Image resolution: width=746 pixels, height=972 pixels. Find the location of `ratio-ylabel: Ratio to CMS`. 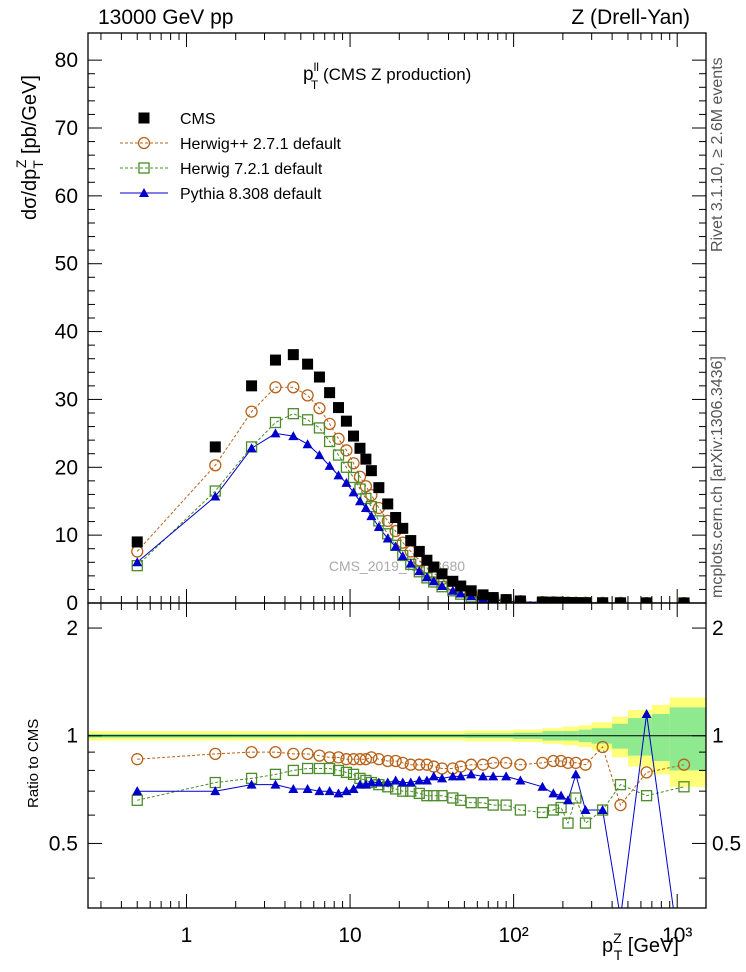

ratio-ylabel: Ratio to CMS is located at coordinates (33, 763).